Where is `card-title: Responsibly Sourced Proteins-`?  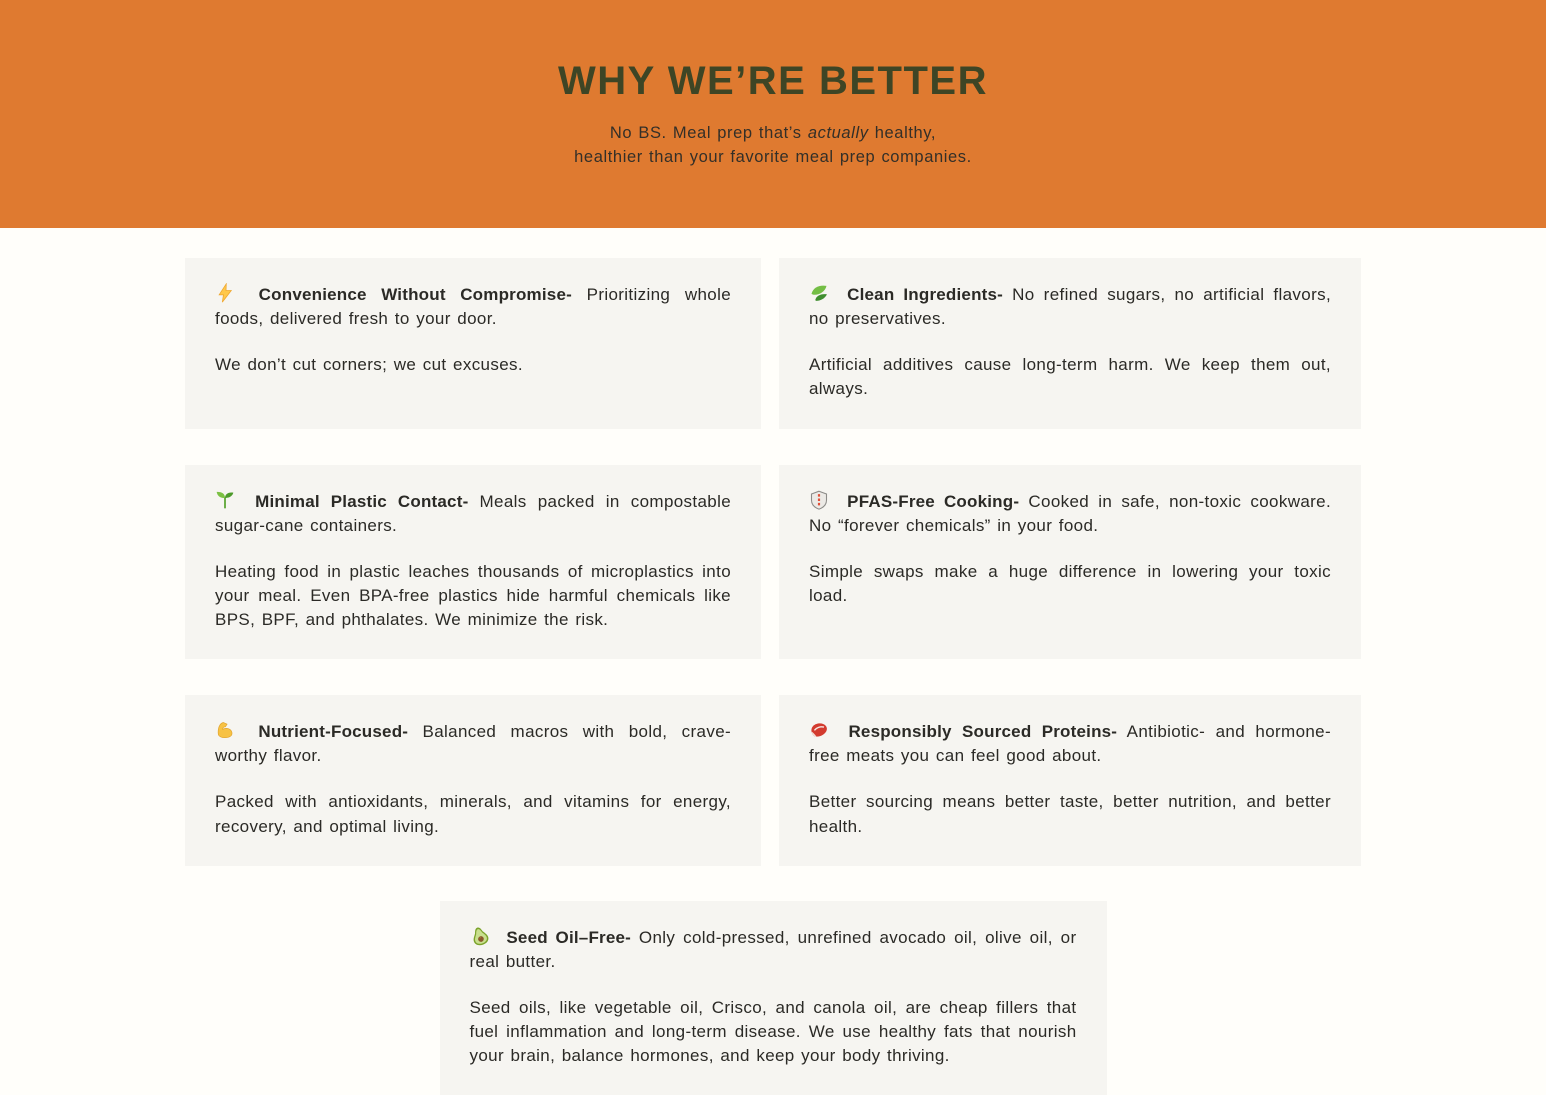
card-title: Responsibly Sourced Proteins- is located at coordinates (983, 732).